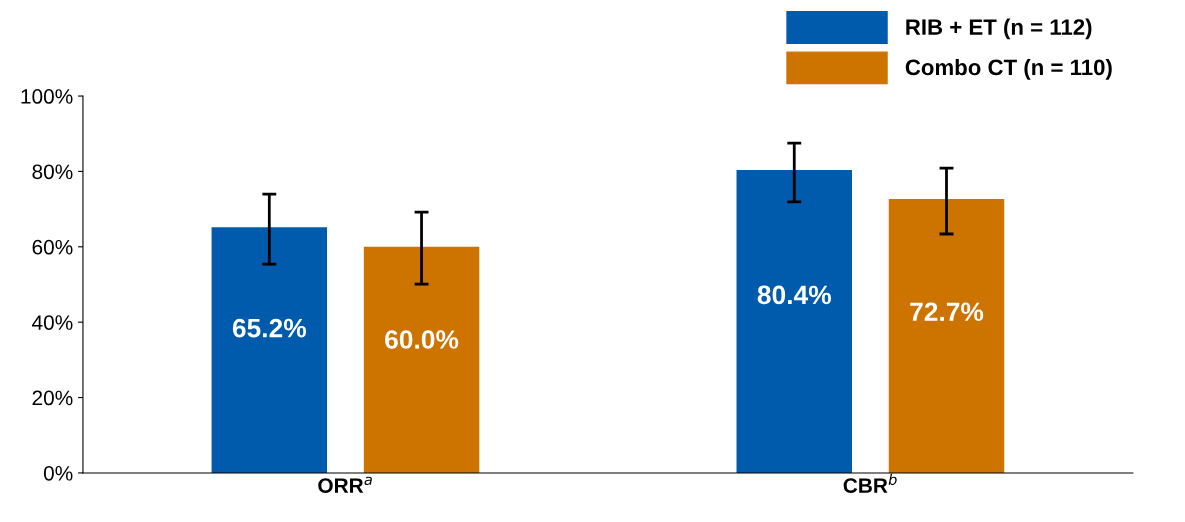 This screenshot has height=522, width=1185. Describe the element at coordinates (422, 339) in the screenshot. I see `data-label: 60.0%` at that location.